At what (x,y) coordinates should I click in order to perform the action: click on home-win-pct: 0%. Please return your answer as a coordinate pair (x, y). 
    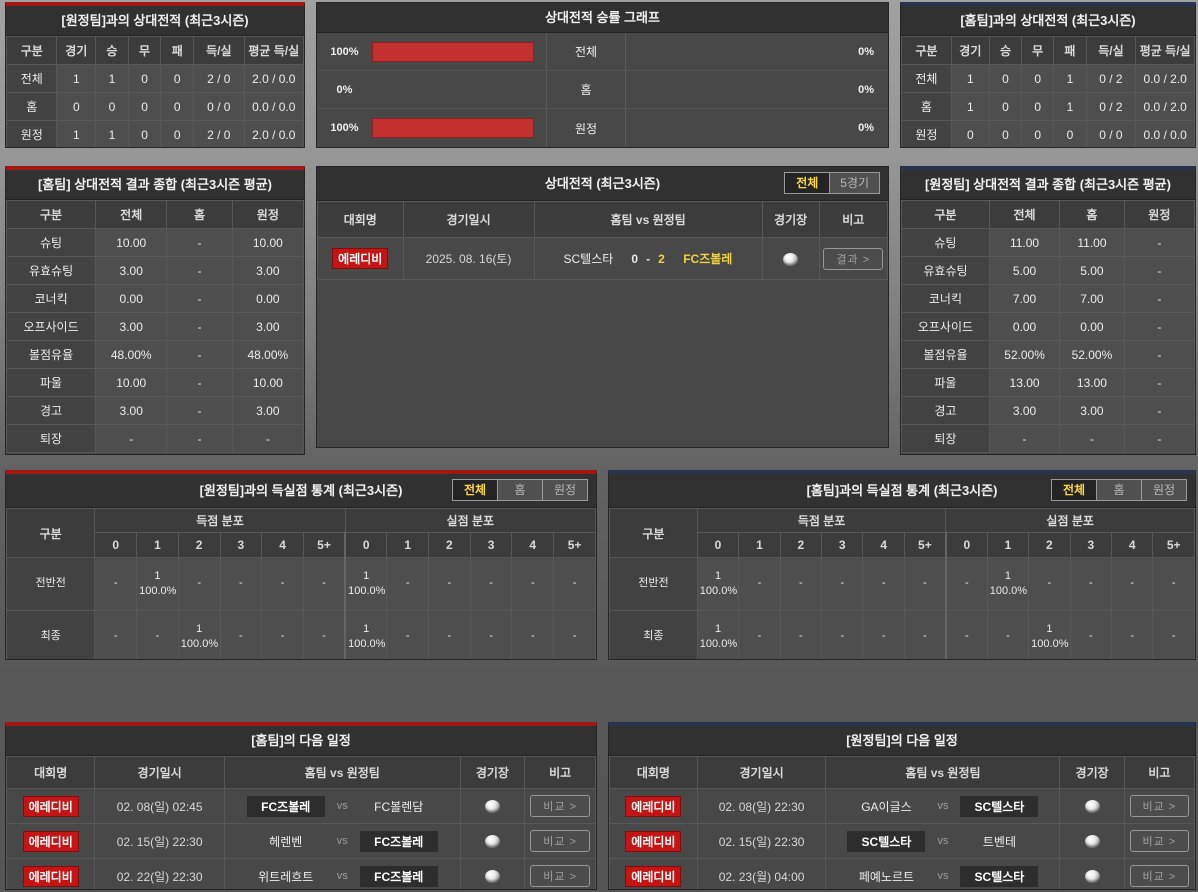
    Looking at the image, I should click on (344, 89).